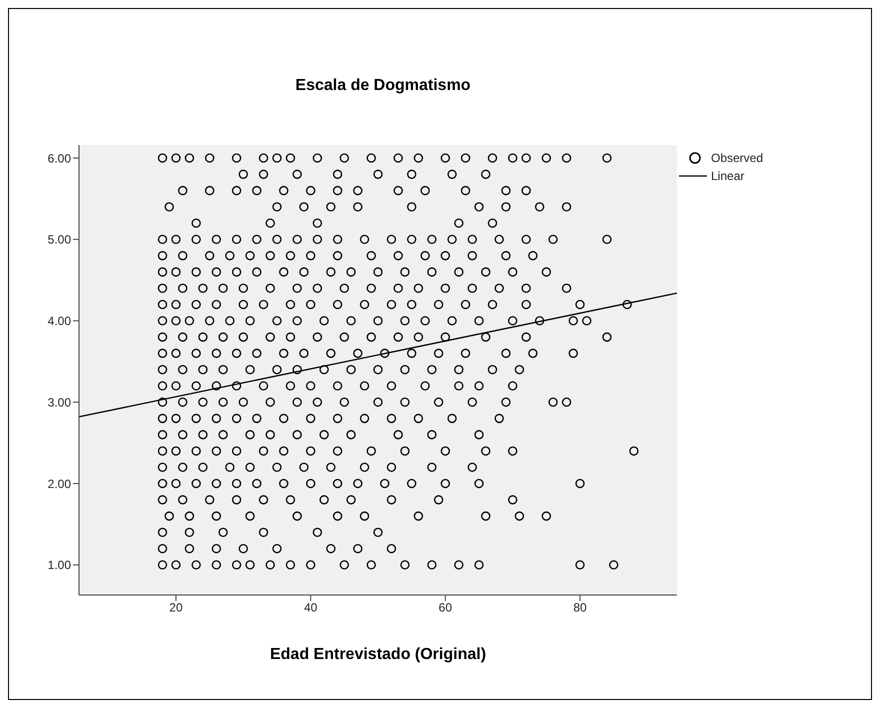 The width and height of the screenshot is (880, 708). I want to click on y-tick-label: 1.00, so click(60, 565).